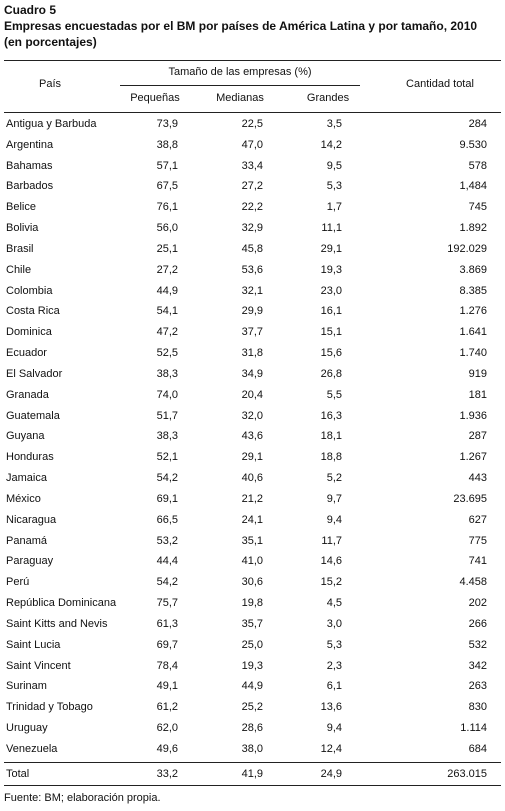 Image resolution: width=505 pixels, height=811 pixels. I want to click on row-label: Argentina, so click(30, 144).